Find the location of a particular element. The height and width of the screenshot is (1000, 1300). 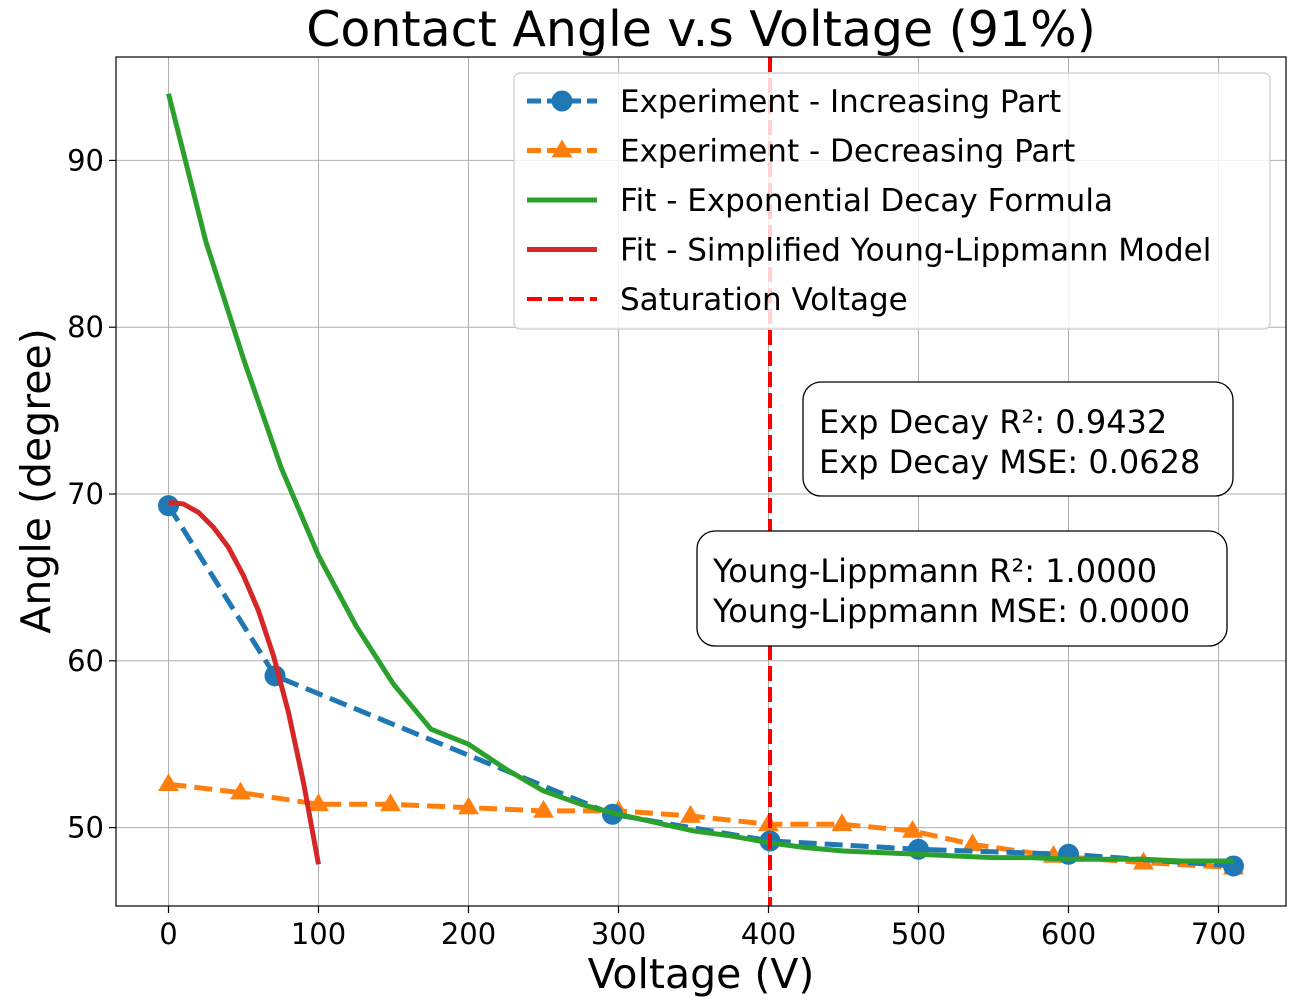

young-lippmann-fit-line is located at coordinates (244, 682).